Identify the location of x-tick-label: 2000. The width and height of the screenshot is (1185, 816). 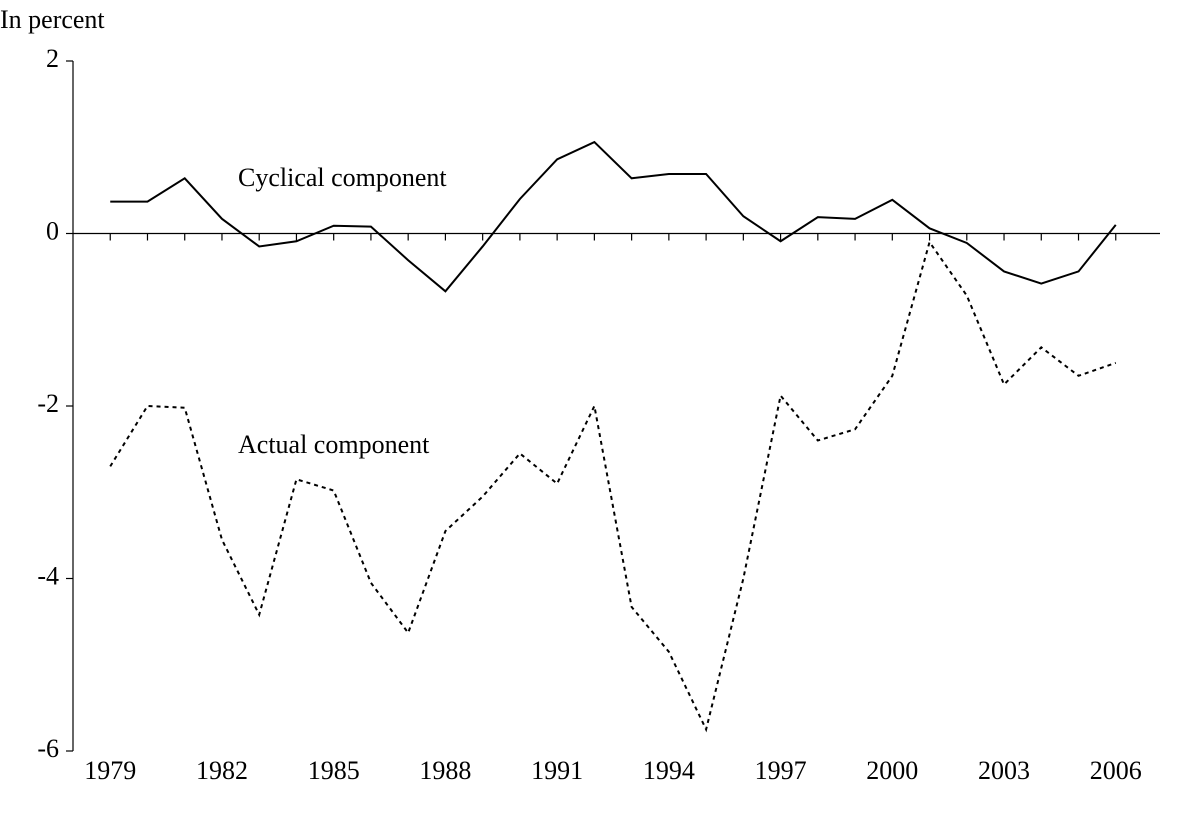
(892, 770).